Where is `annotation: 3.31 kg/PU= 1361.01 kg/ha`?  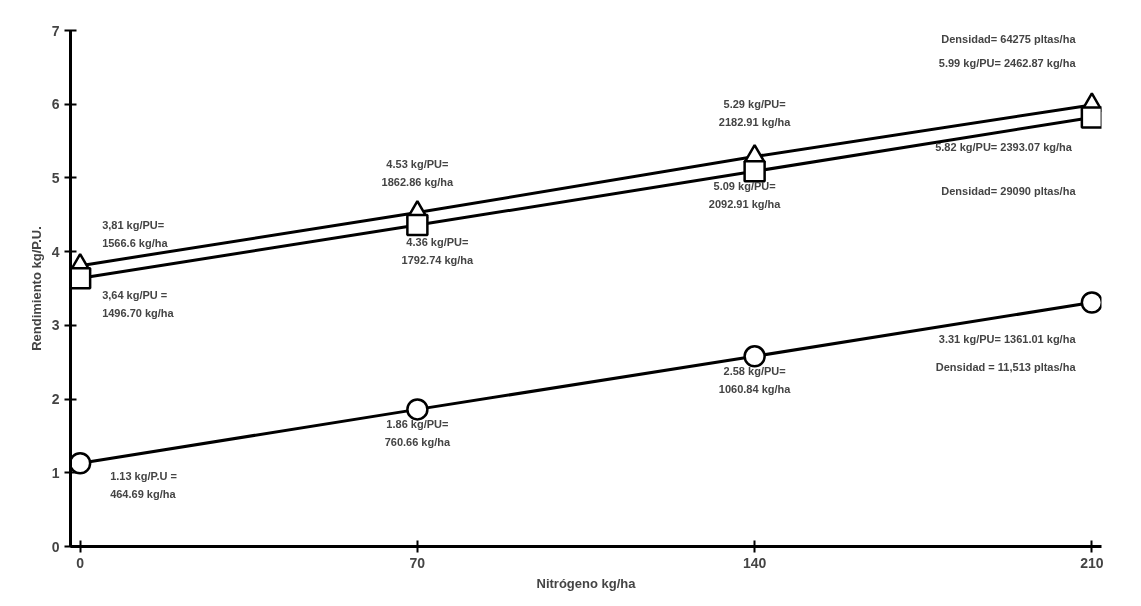 annotation: 3.31 kg/PU= 1361.01 kg/ha is located at coordinates (1007, 338).